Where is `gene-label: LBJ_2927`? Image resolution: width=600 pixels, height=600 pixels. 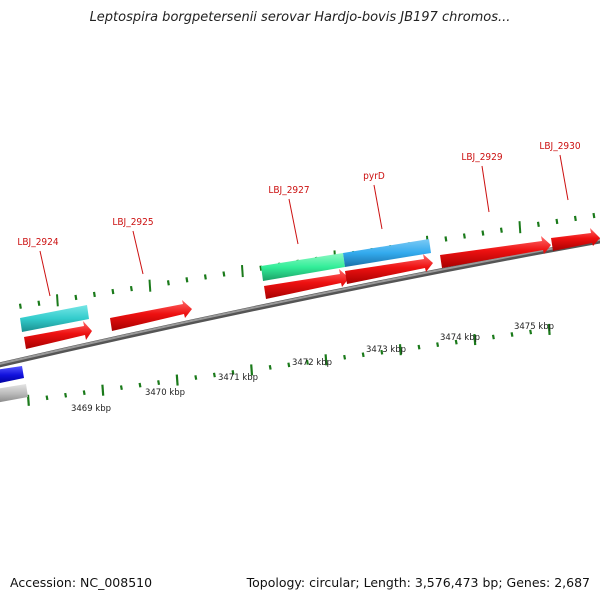 gene-label: LBJ_2927 is located at coordinates (288, 190).